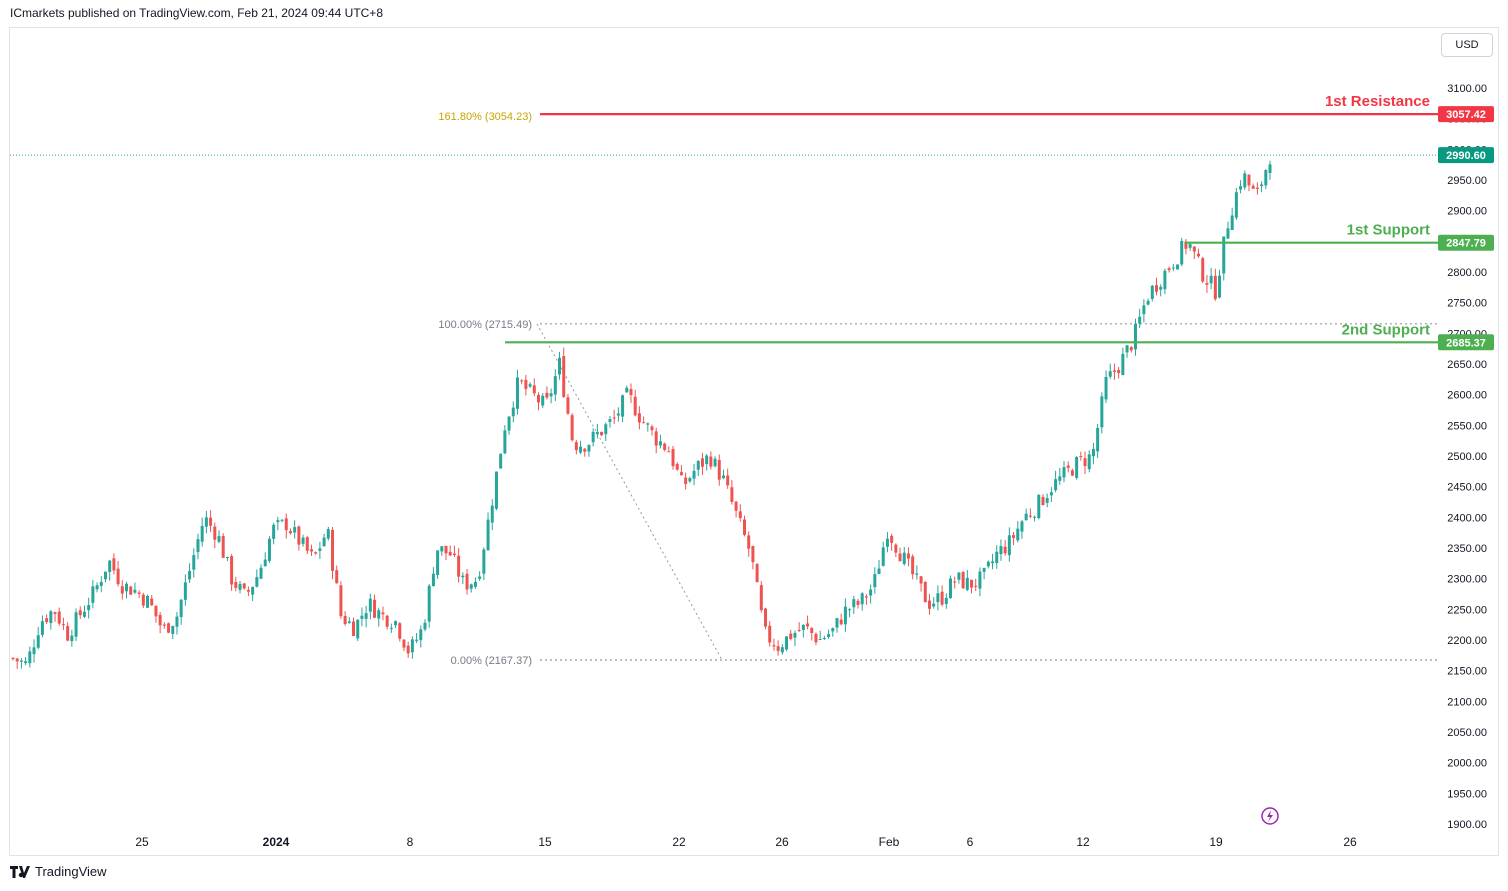 The height and width of the screenshot is (891, 1508). I want to click on x-tick-label: 26, so click(1350, 842).